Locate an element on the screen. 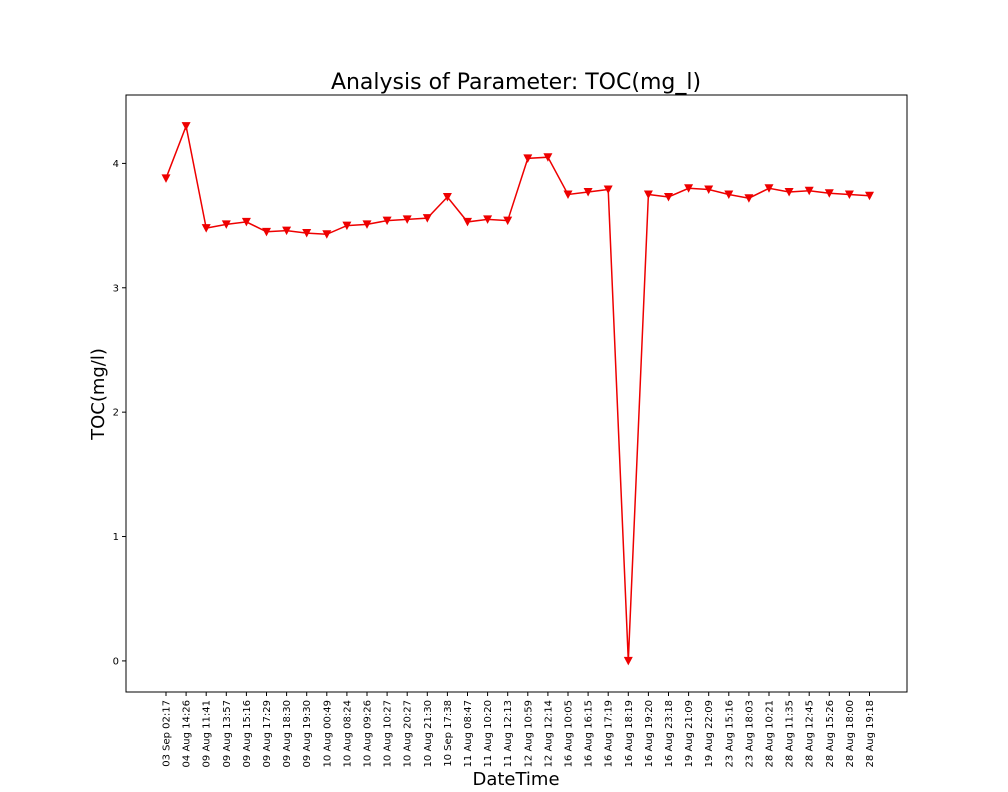 Image resolution: width=1008 pixels, height=792 pixels. x-tick-label: 09 Aug 19:30 is located at coordinates (307, 733).